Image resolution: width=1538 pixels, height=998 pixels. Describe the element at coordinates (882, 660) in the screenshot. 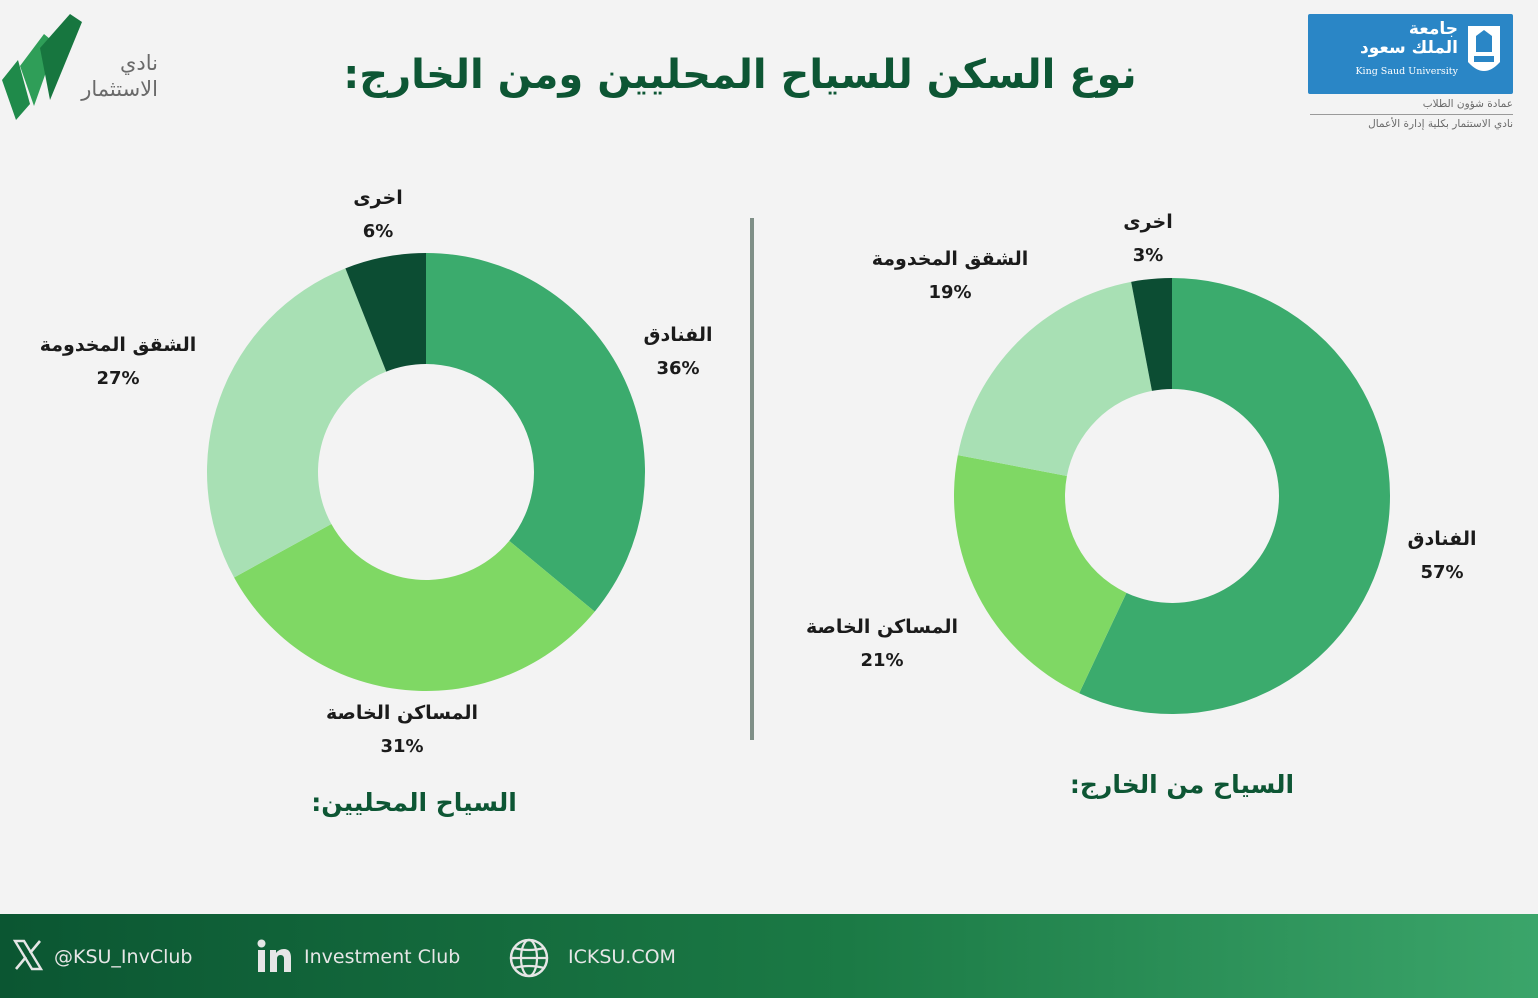

I see `foreign-private-homes-percent: 21%` at that location.